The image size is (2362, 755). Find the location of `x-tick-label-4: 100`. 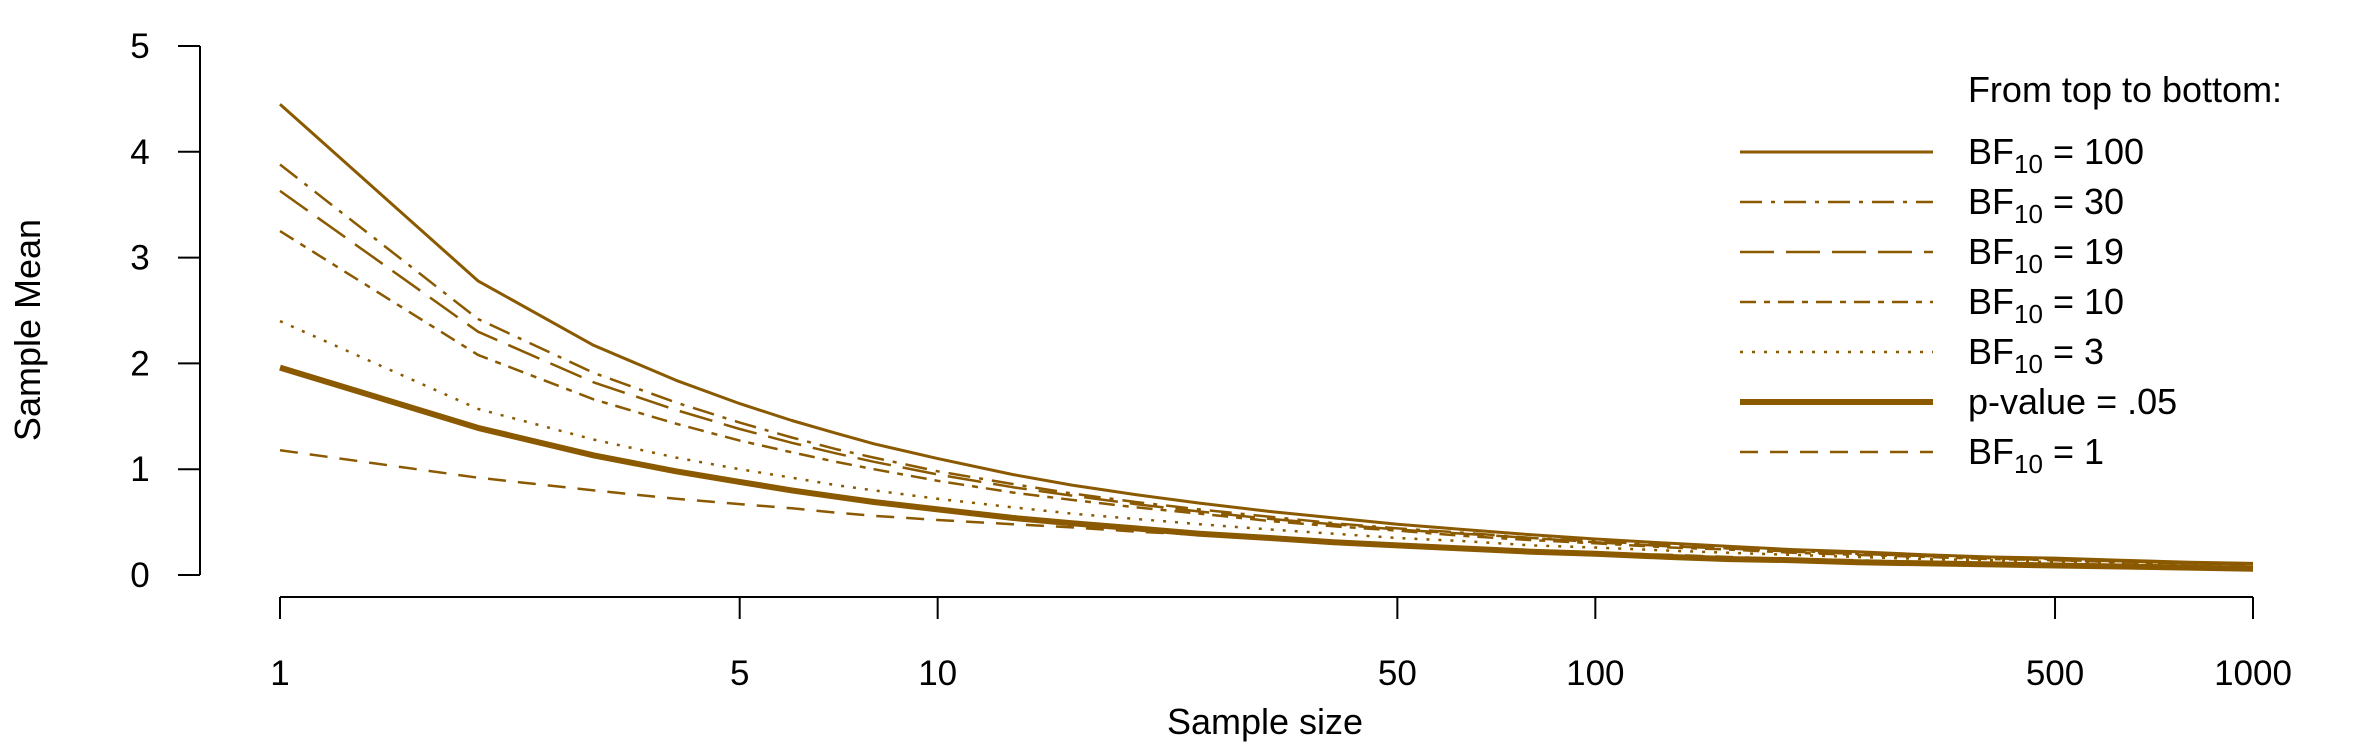

x-tick-label-4: 100 is located at coordinates (1595, 673).